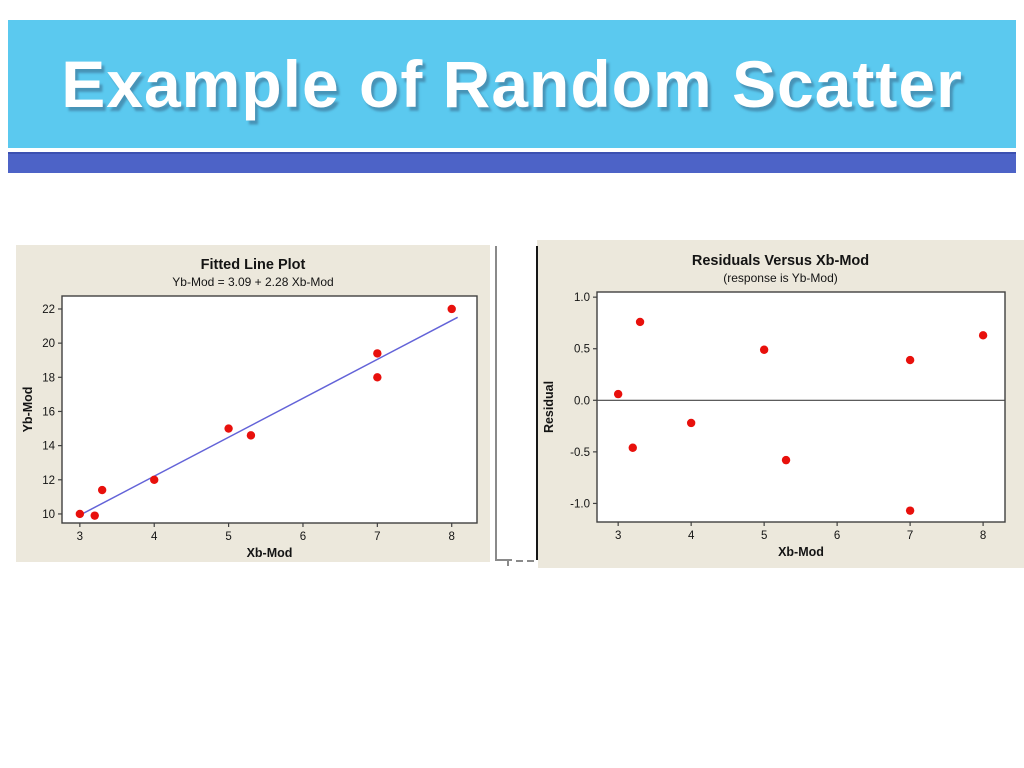 Image resolution: width=1024 pixels, height=768 pixels. I want to click on chart-subtitle: Yb-Mod = 3.09 + 2.28 Xb-Mod, so click(252, 282).